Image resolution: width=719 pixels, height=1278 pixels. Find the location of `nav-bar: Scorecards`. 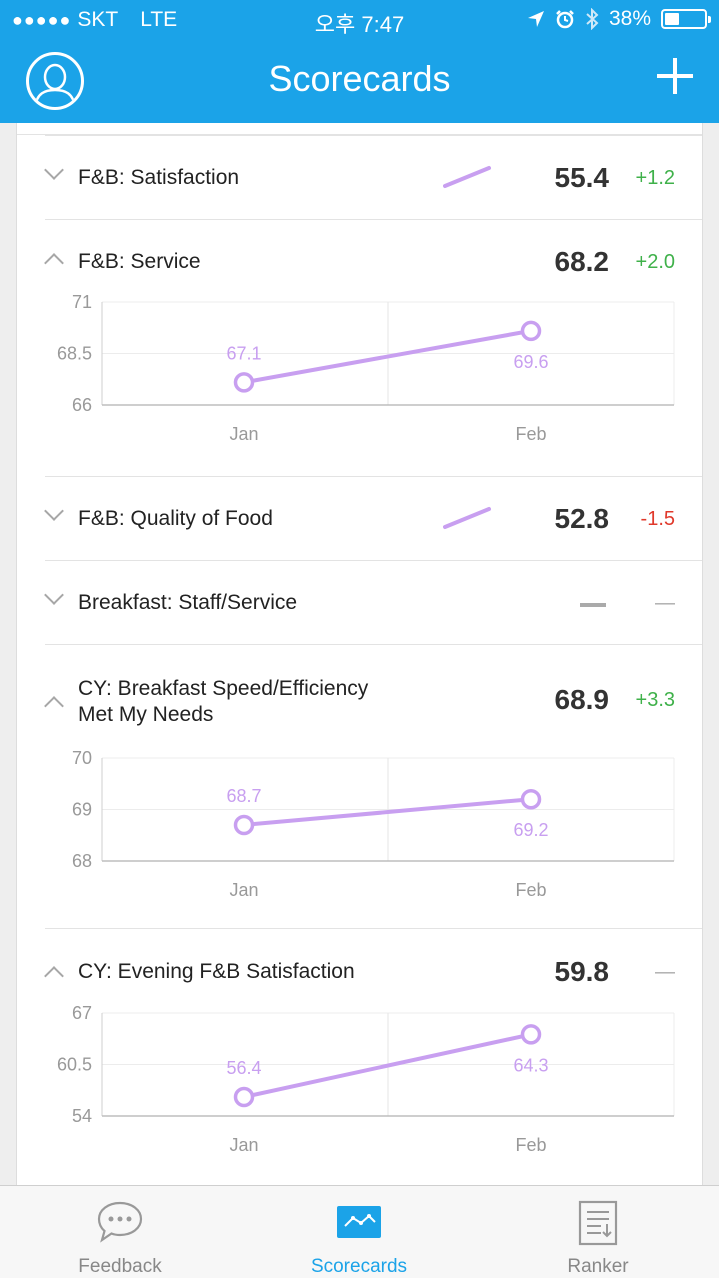

nav-bar: Scorecards is located at coordinates (359, 81).